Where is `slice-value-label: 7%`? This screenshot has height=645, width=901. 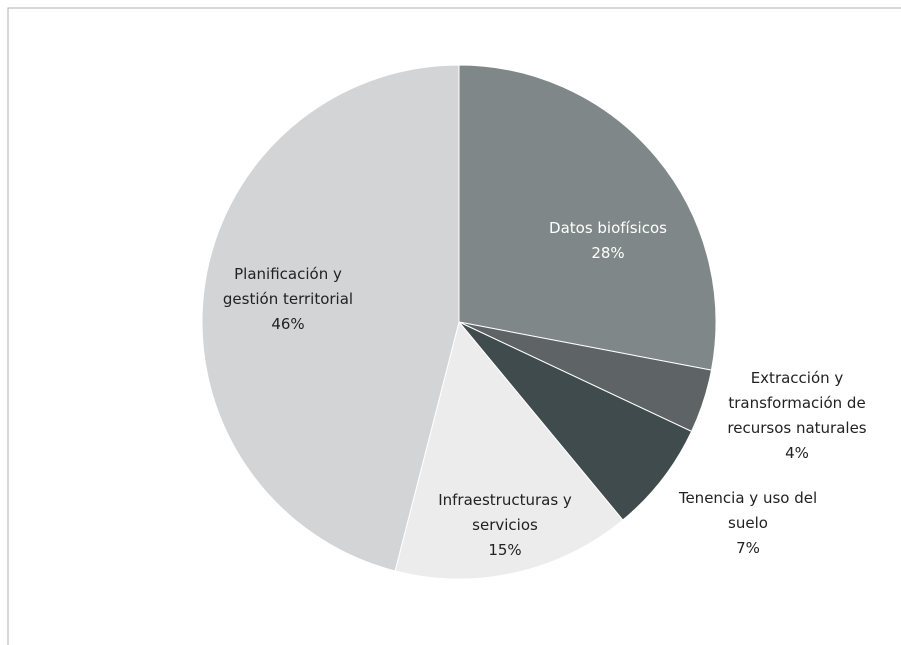
slice-value-label: 7% is located at coordinates (748, 548).